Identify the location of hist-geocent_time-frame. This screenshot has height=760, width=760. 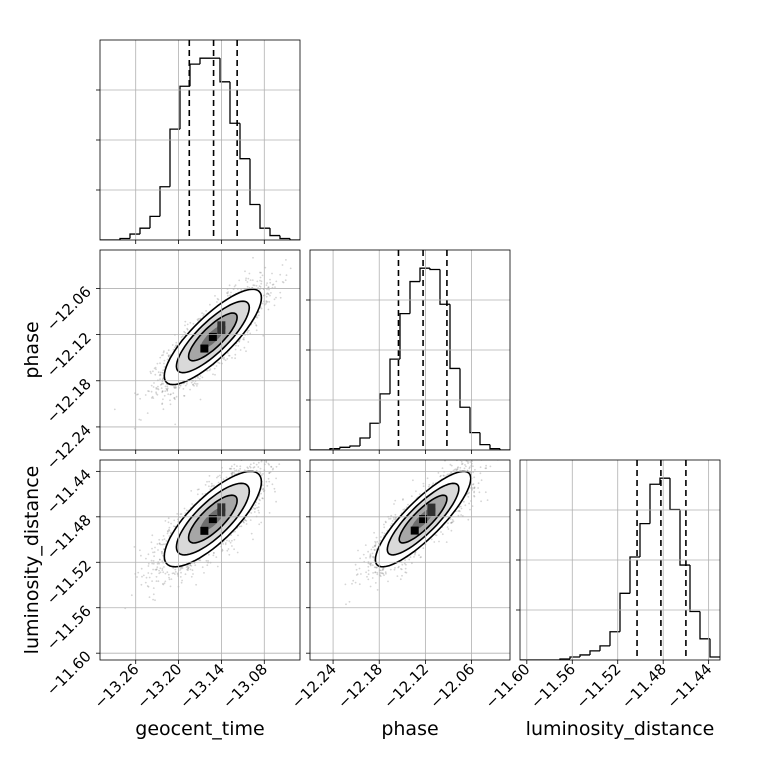
(200, 140).